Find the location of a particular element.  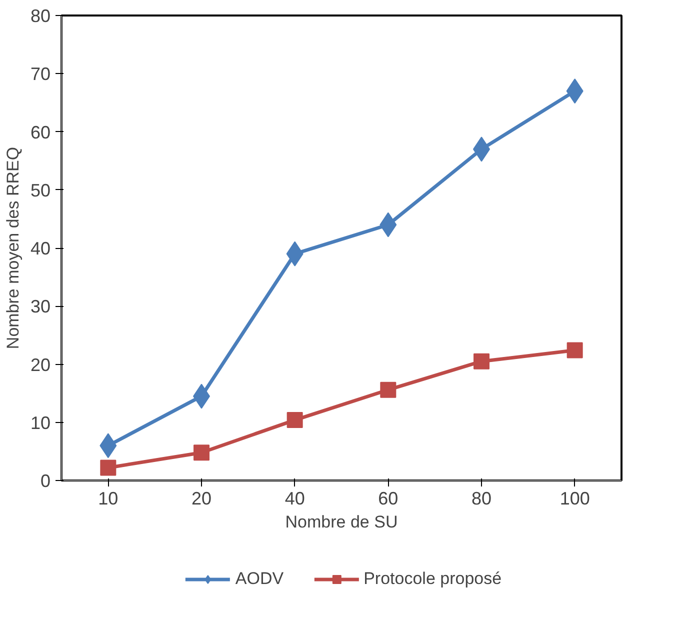

x-tick-label: 10 is located at coordinates (108, 498).